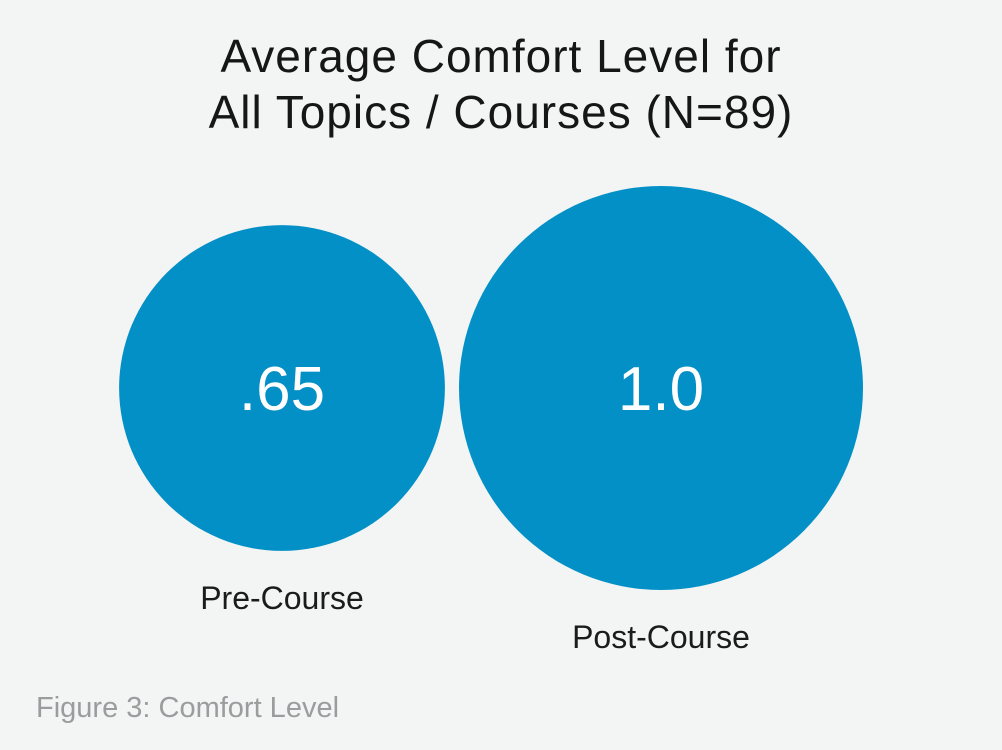 The image size is (1002, 750). What do you see at coordinates (188, 708) in the screenshot?
I see `figure-caption: Figure 3: Comfort Level` at bounding box center [188, 708].